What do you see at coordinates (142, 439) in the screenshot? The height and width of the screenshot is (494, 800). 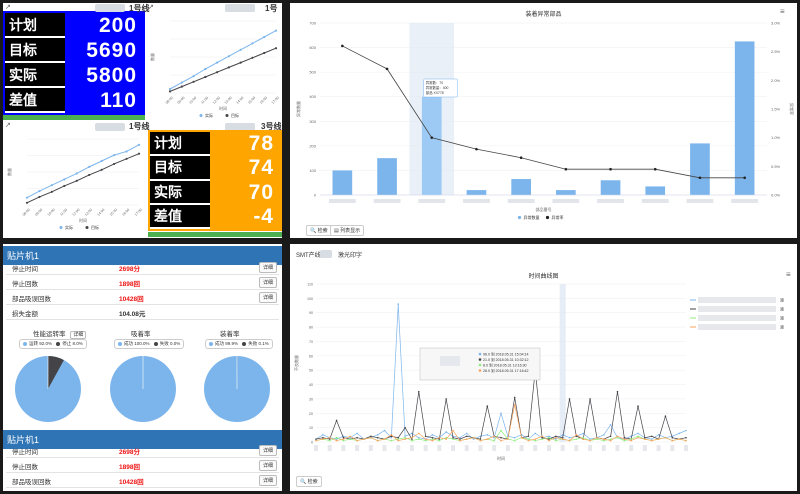 I see `section-header: 贴片机1` at bounding box center [142, 439].